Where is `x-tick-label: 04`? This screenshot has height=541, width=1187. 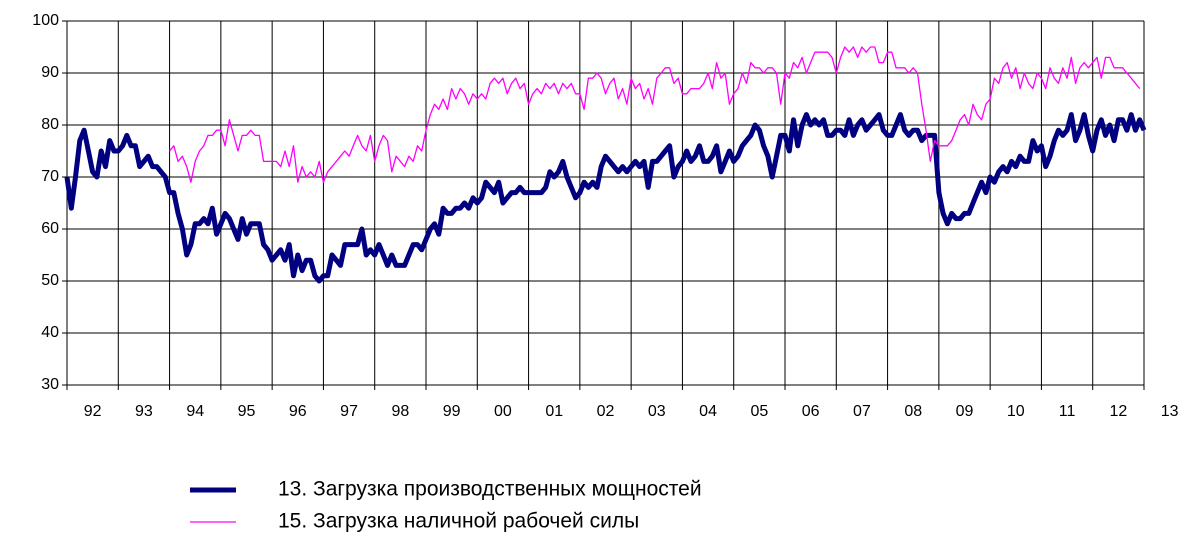
x-tick-label: 04 is located at coordinates (708, 411).